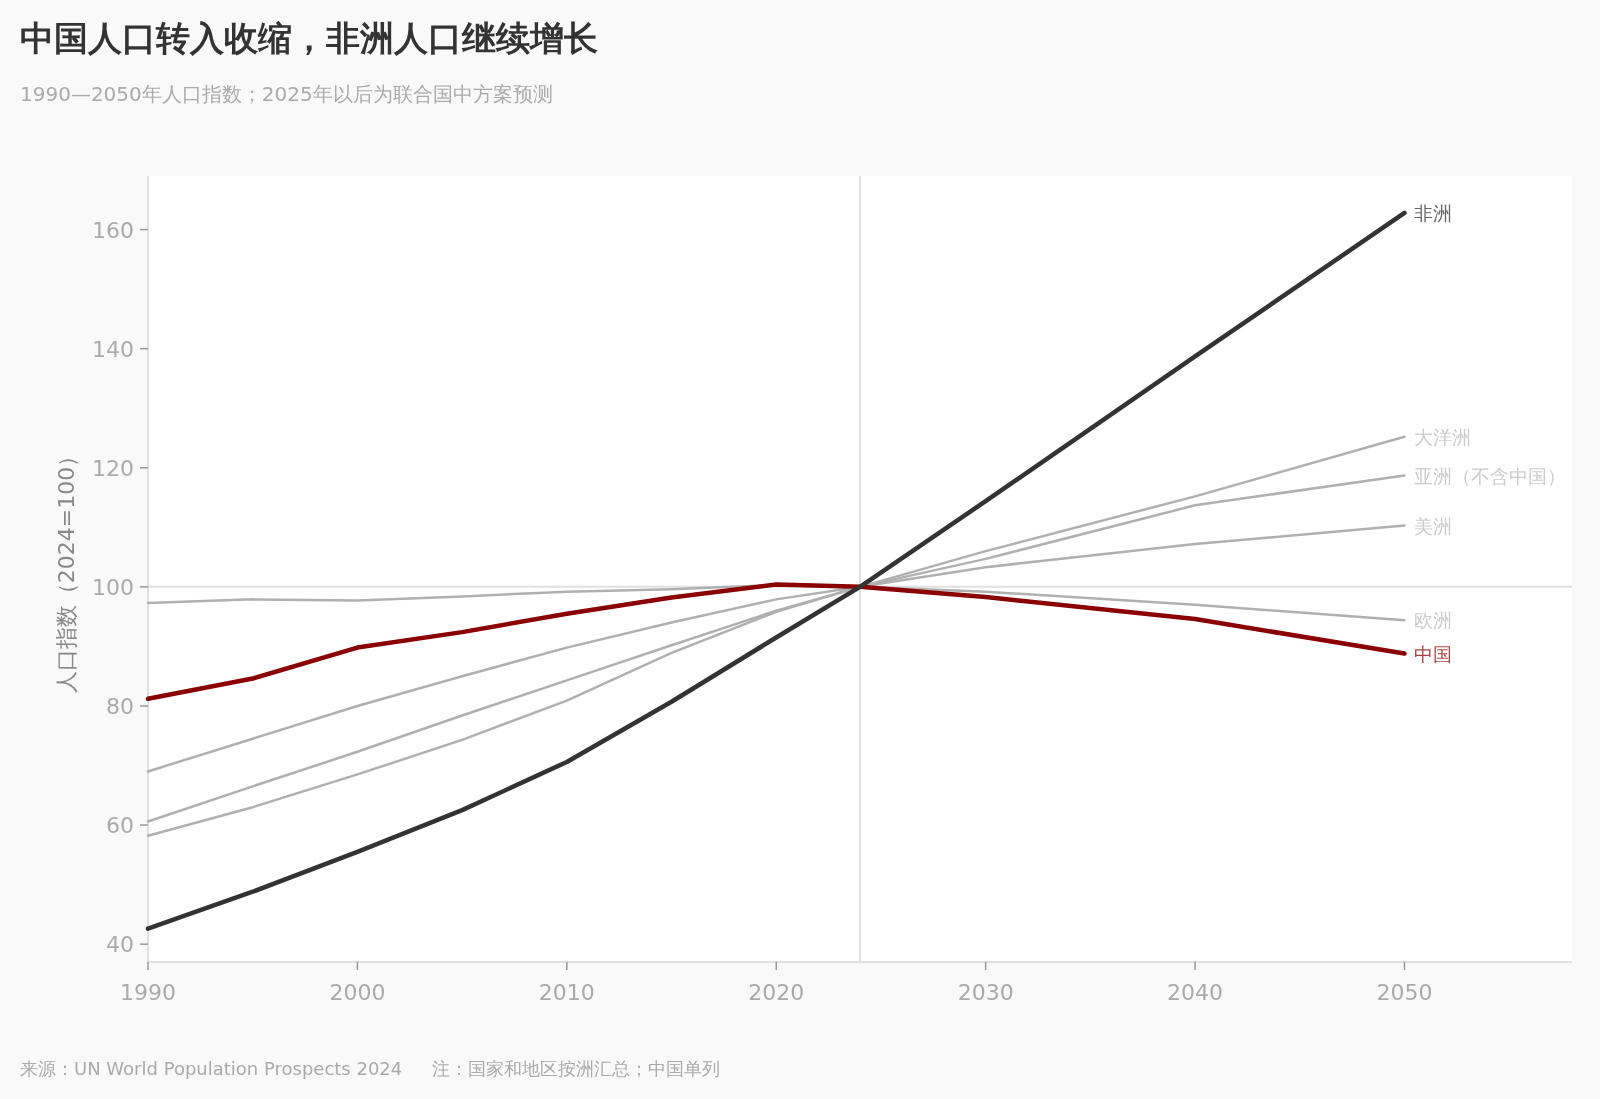  I want to click on series-label: 中国, so click(1433, 653).